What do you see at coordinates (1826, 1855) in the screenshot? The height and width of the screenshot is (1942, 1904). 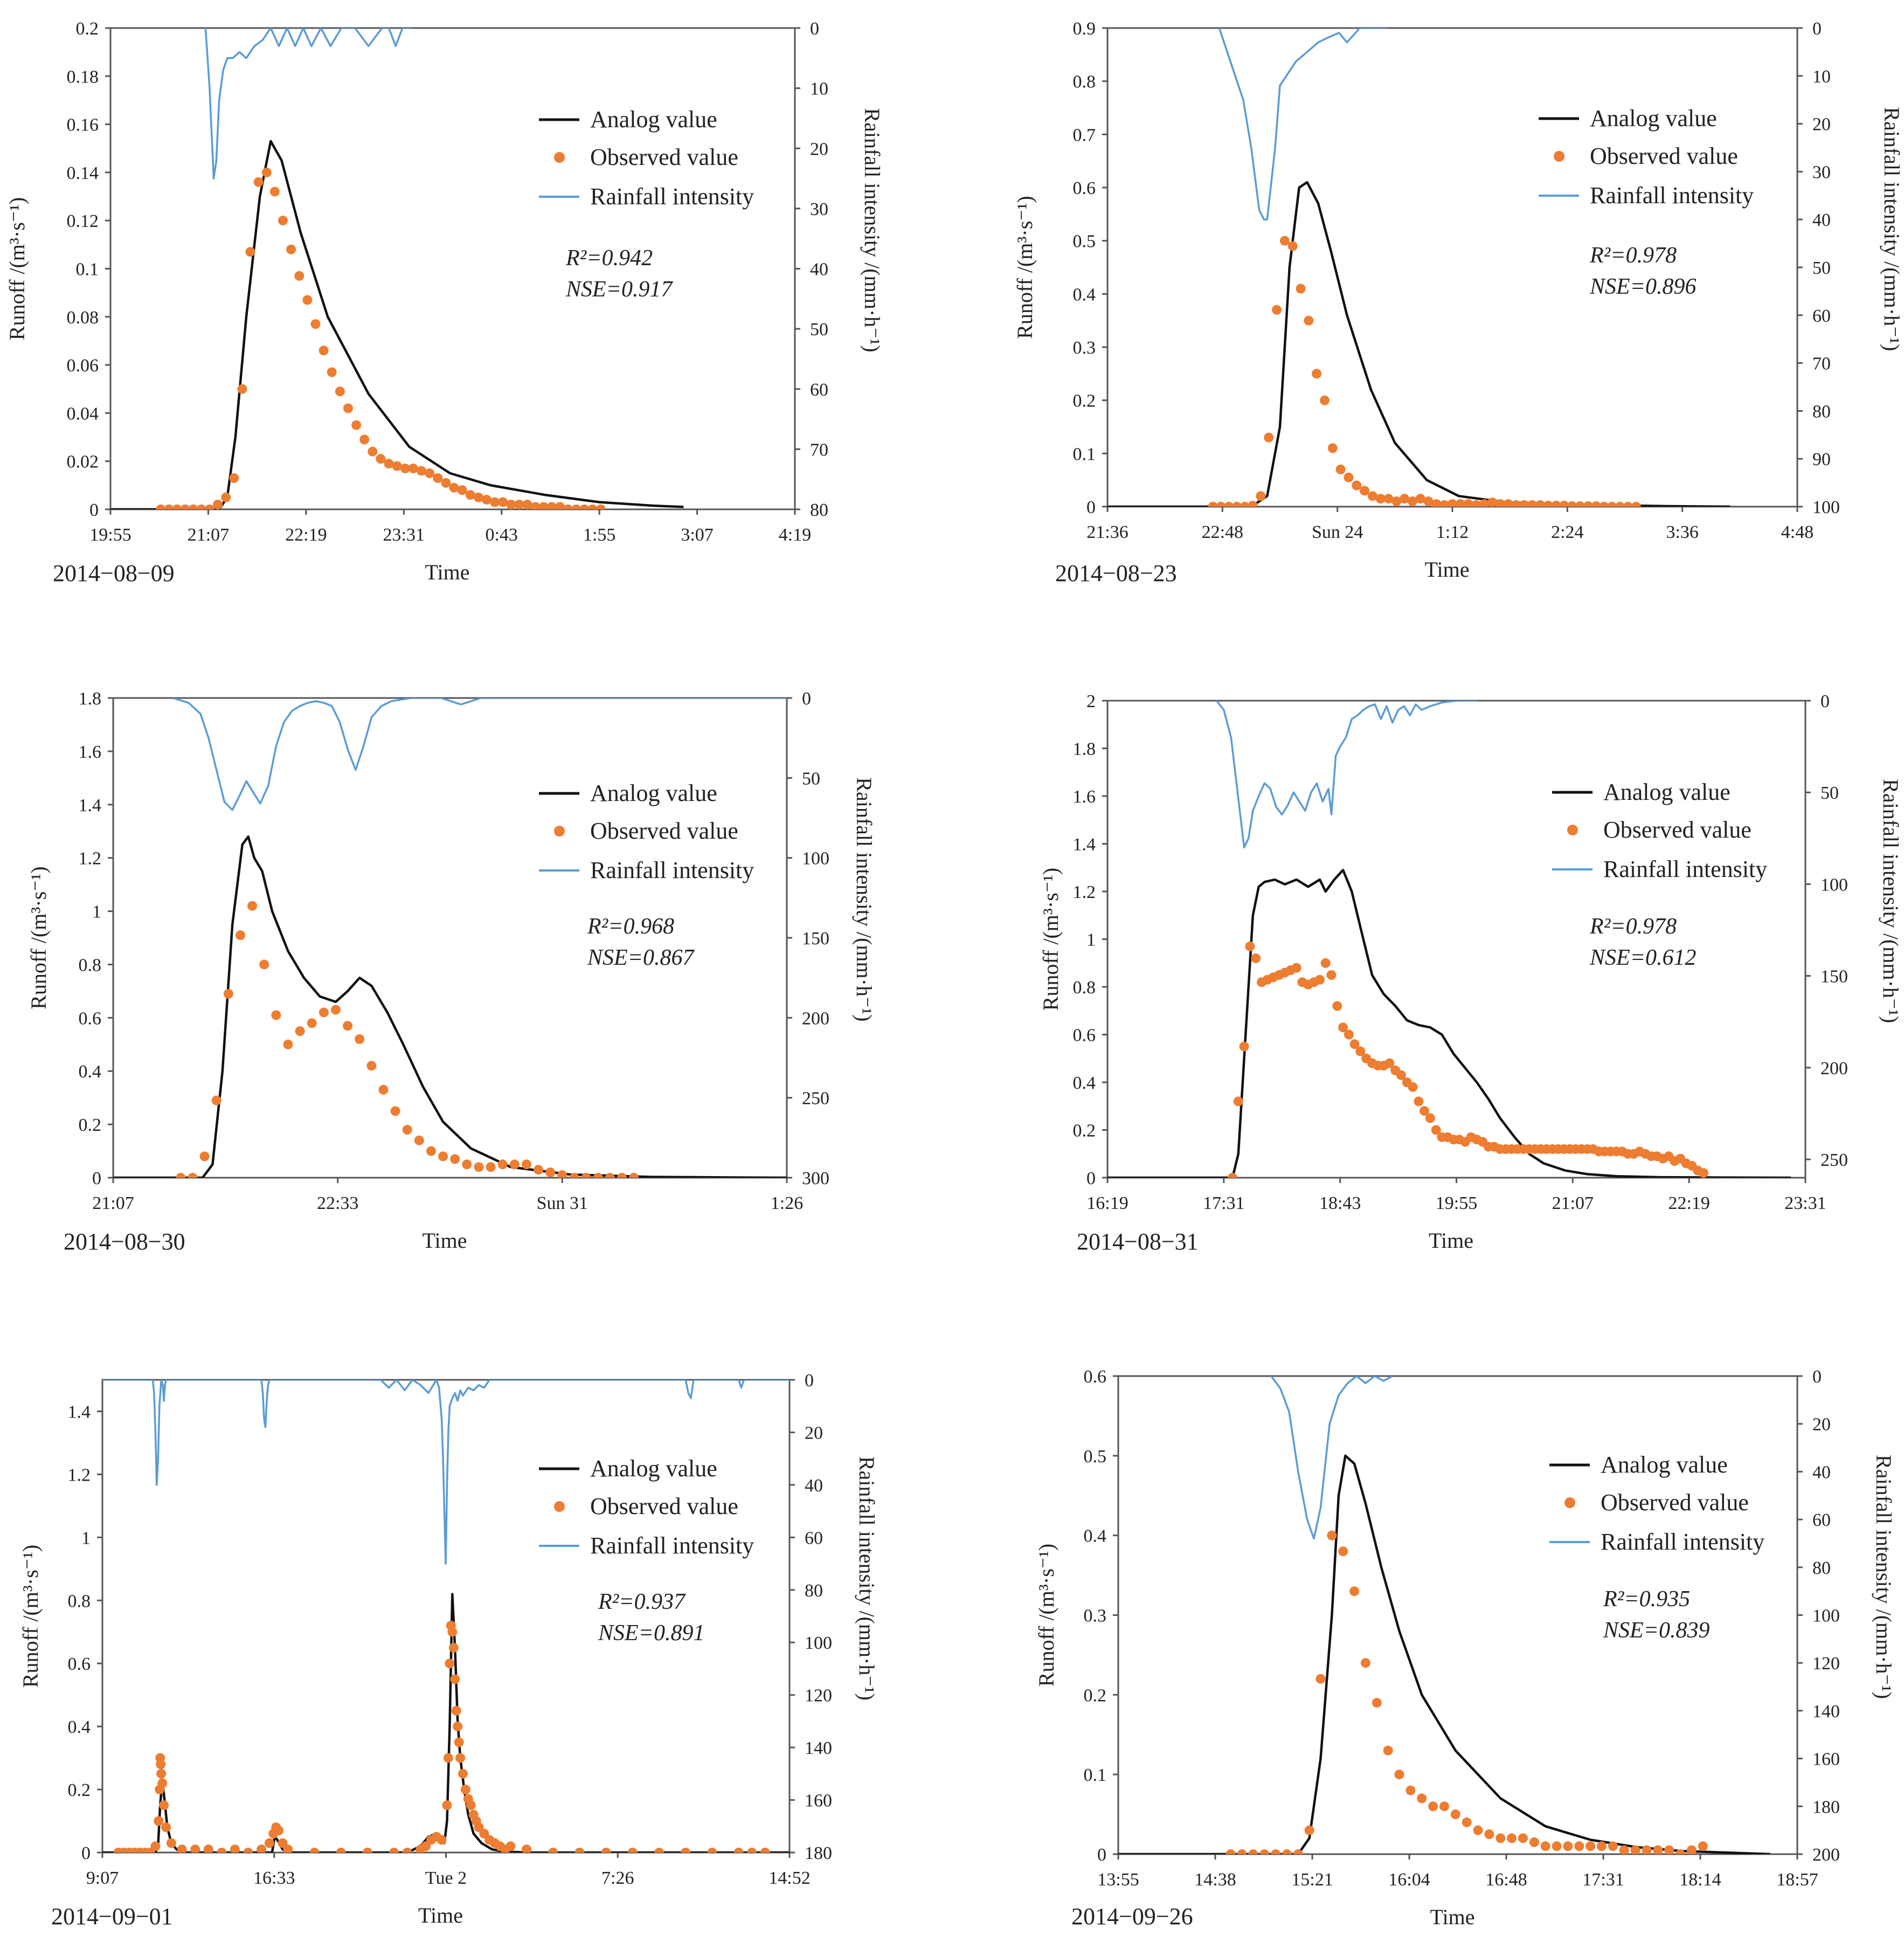 I see `y2-tick-label: 200` at bounding box center [1826, 1855].